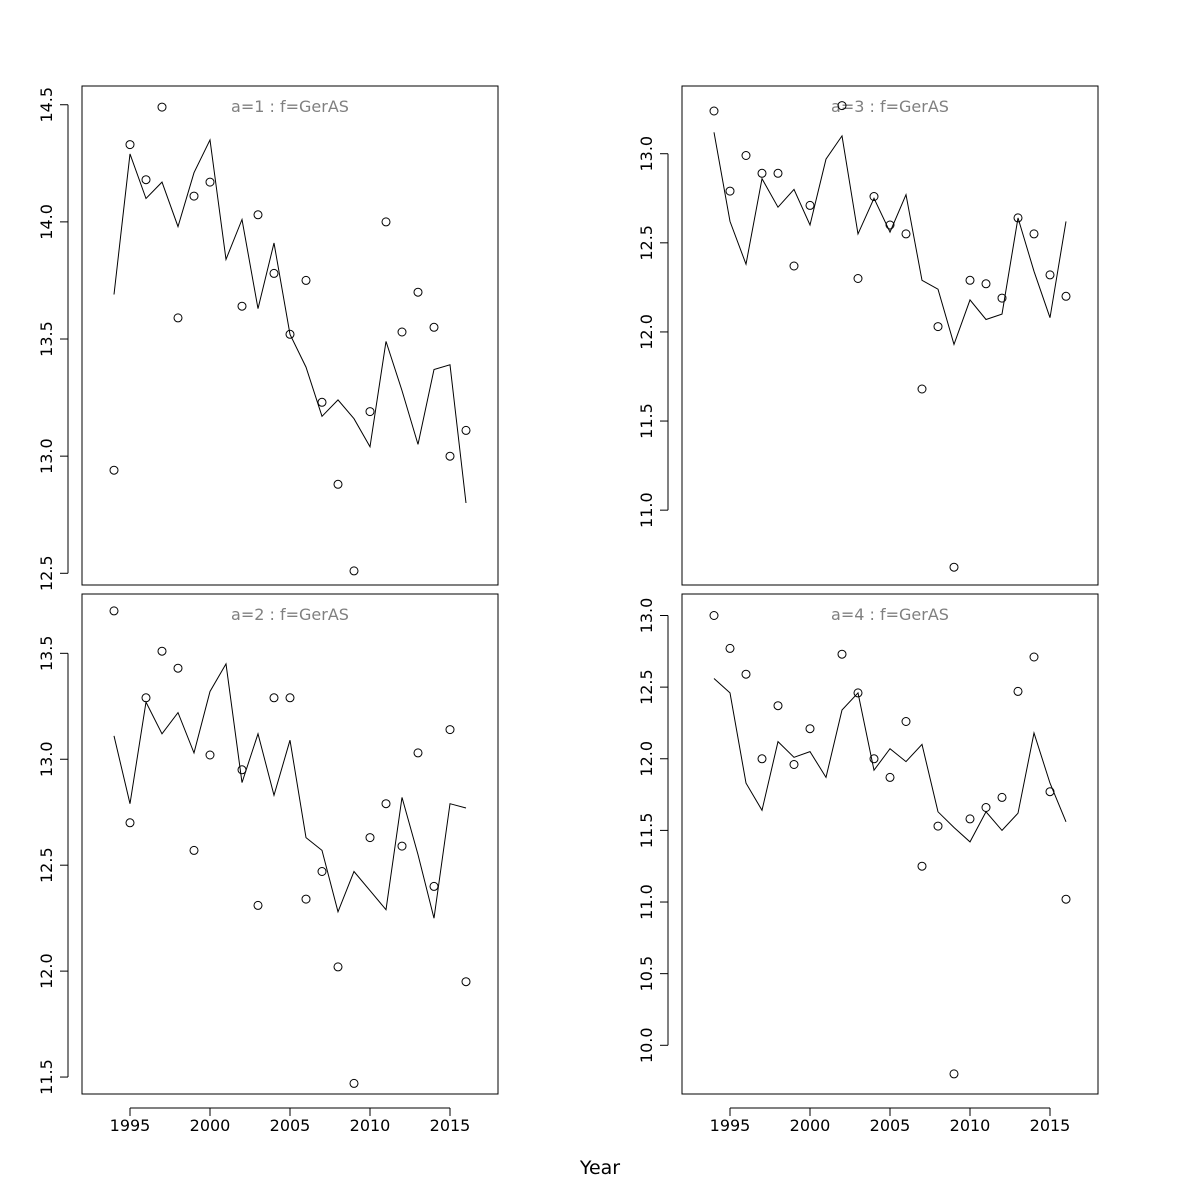 This screenshot has width=1200, height=1200. Describe the element at coordinates (646, 902) in the screenshot. I see `y-tick-label: 11.0` at that location.